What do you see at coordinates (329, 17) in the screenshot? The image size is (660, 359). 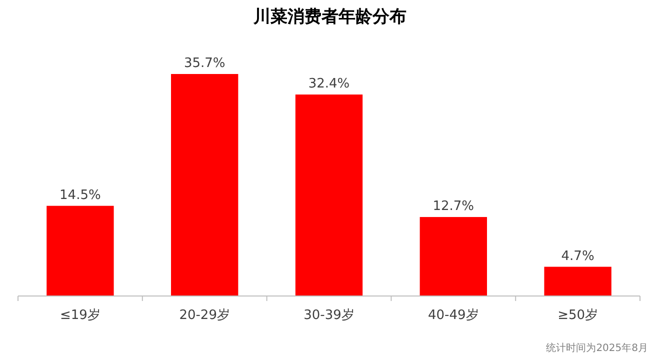 I see `chart-title: 川菜消费者年龄分布` at bounding box center [329, 17].